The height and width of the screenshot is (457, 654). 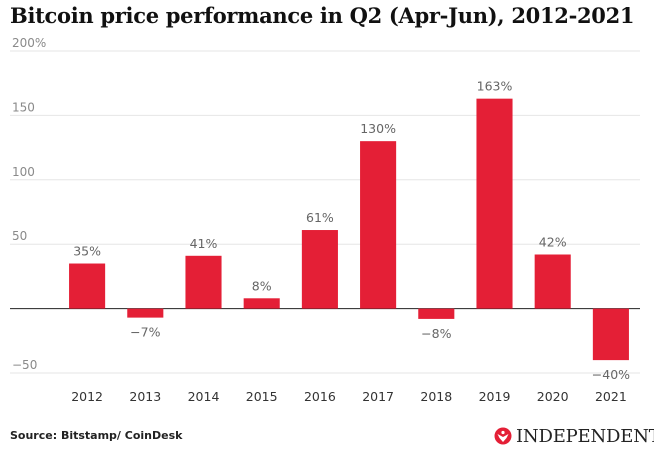 I want to click on brand-logo: INDEPENDENT, so click(x=574, y=436).